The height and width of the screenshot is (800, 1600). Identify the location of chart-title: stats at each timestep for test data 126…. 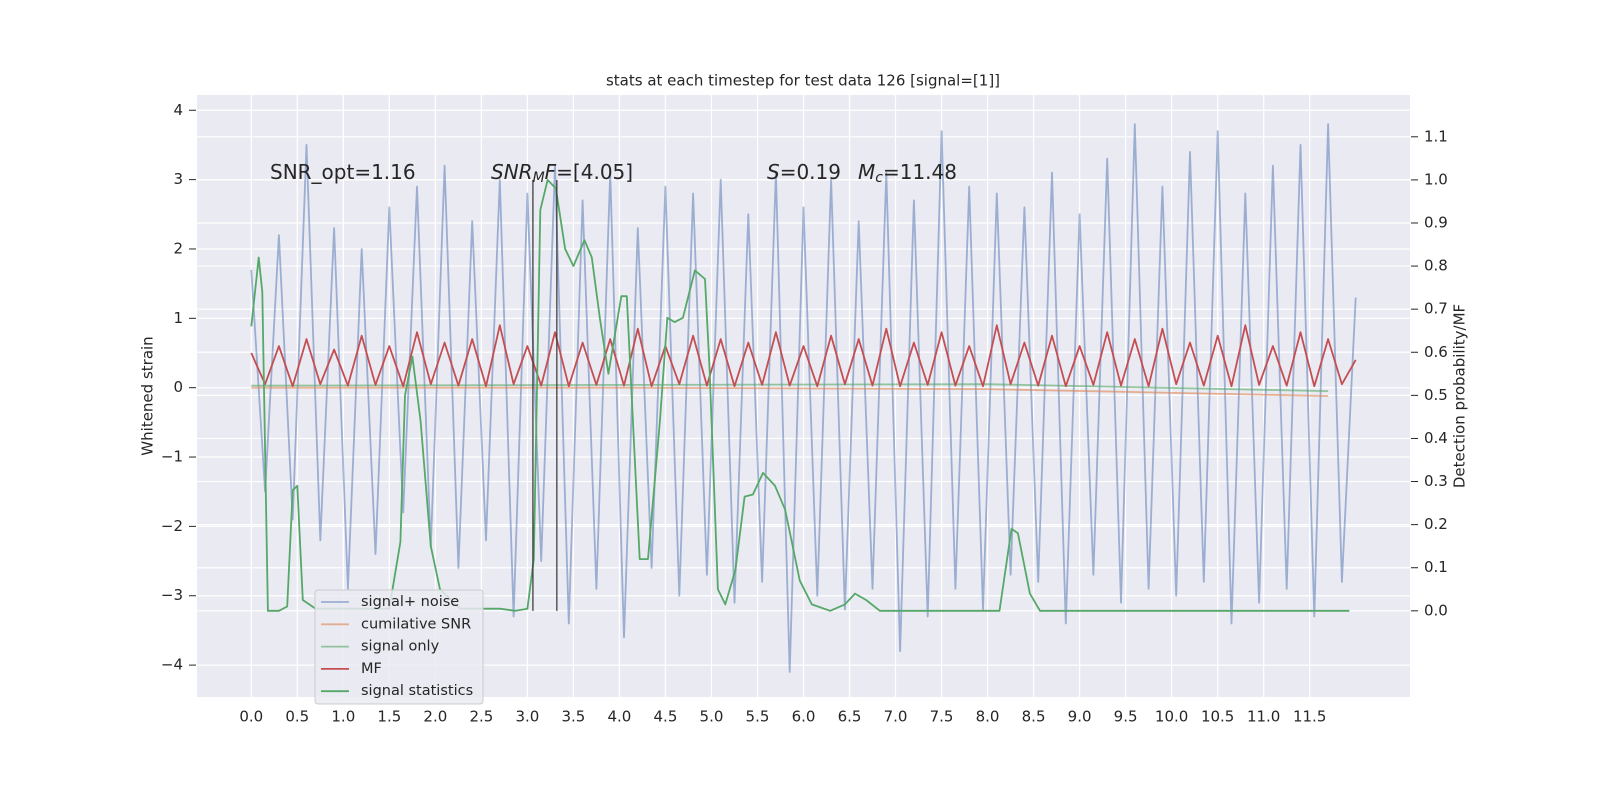
(803, 81).